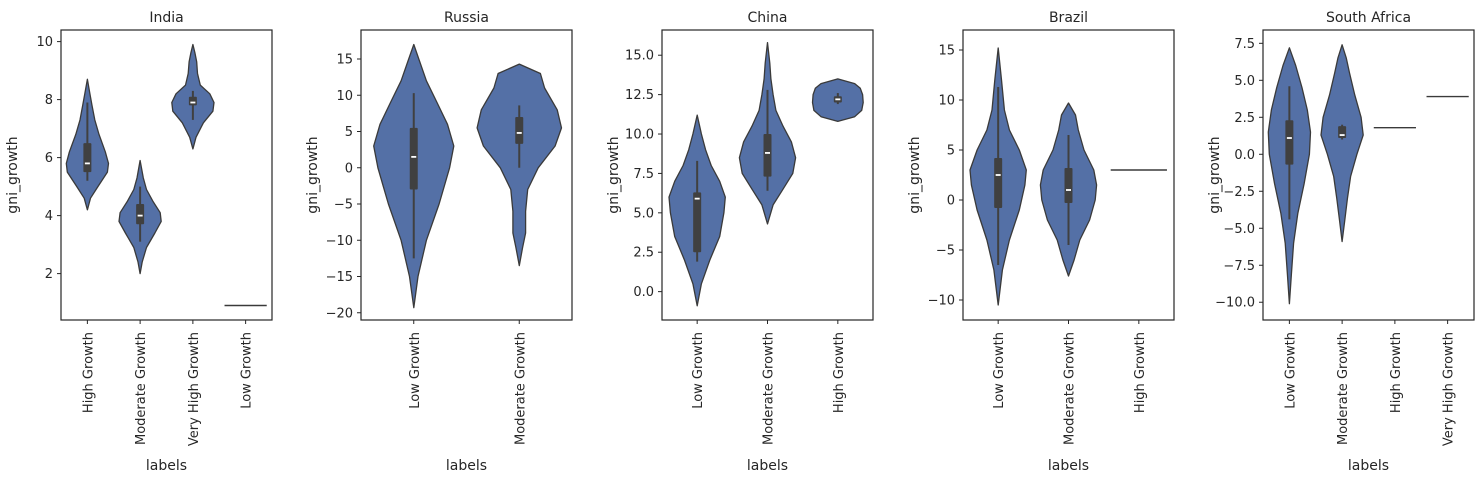  What do you see at coordinates (1068, 18) in the screenshot?
I see `panel-title: Brazil` at bounding box center [1068, 18].